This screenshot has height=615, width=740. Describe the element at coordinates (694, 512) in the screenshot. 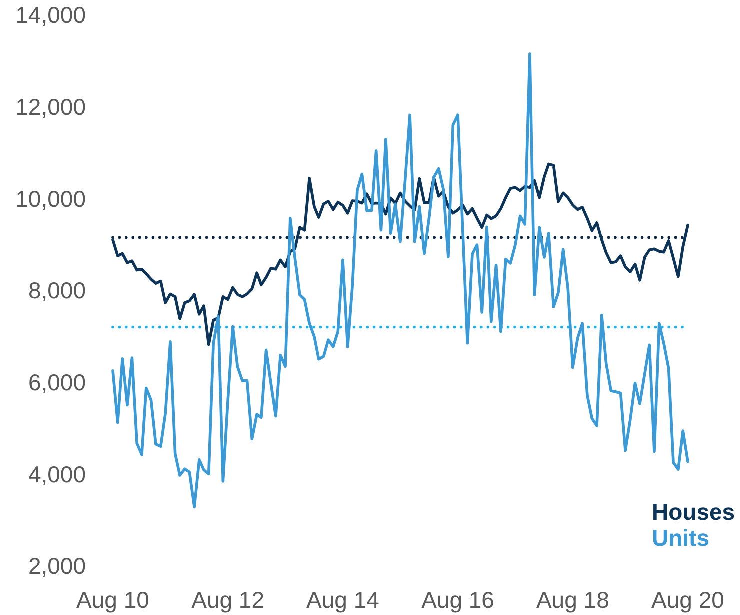

I see `text: Houses` at that location.